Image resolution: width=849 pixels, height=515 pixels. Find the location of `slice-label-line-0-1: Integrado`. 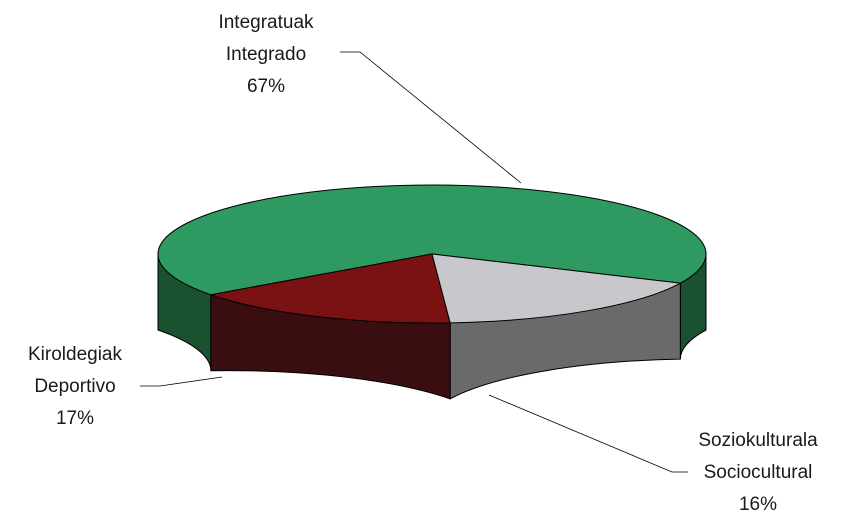

slice-label-line-0-1: Integrado is located at coordinates (266, 54).